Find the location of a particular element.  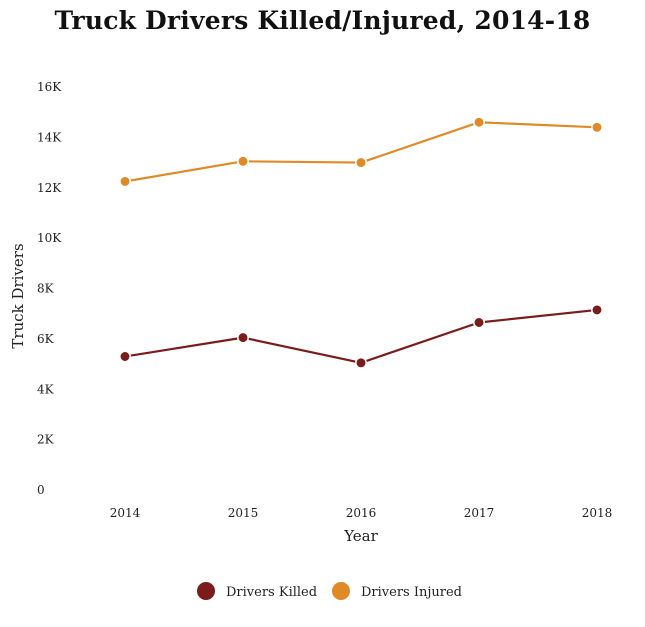

x-tick-label: 2016 is located at coordinates (361, 513).